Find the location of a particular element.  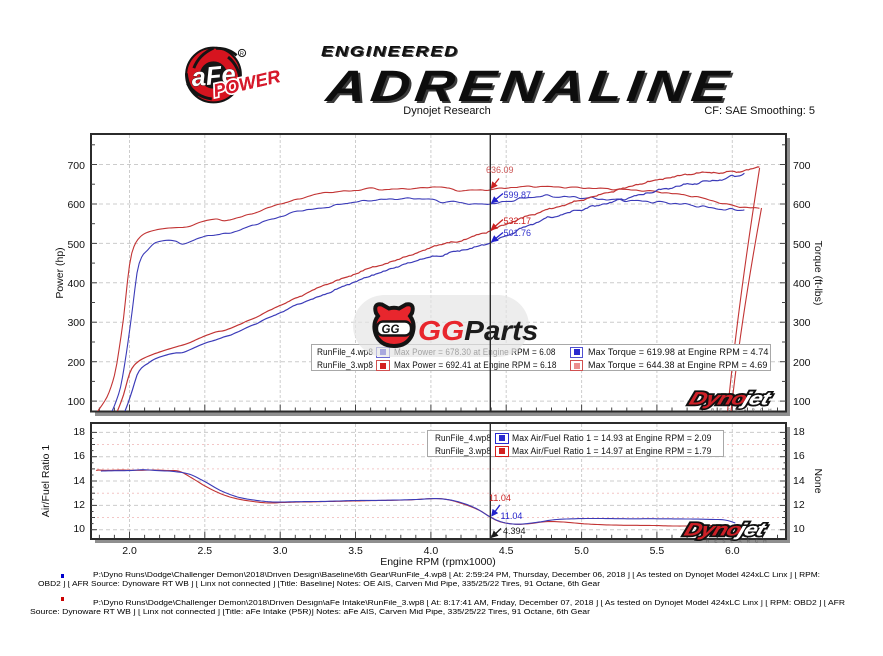

svg-text: aFe is located at coordinates (213, 77).